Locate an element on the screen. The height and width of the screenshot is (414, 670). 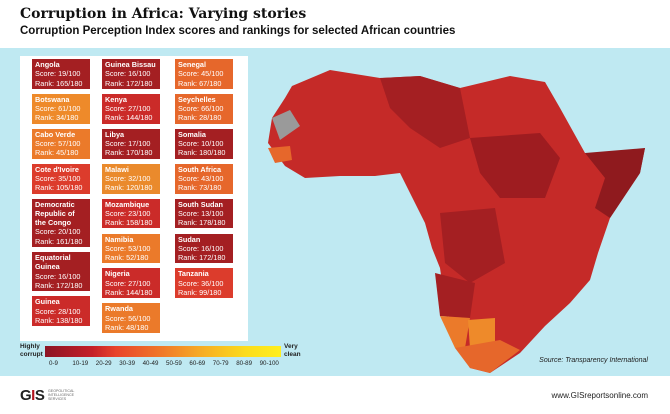
country-box: Rwanda Score: 56/100 Rank: 48/180 is located at coordinates (131, 318).